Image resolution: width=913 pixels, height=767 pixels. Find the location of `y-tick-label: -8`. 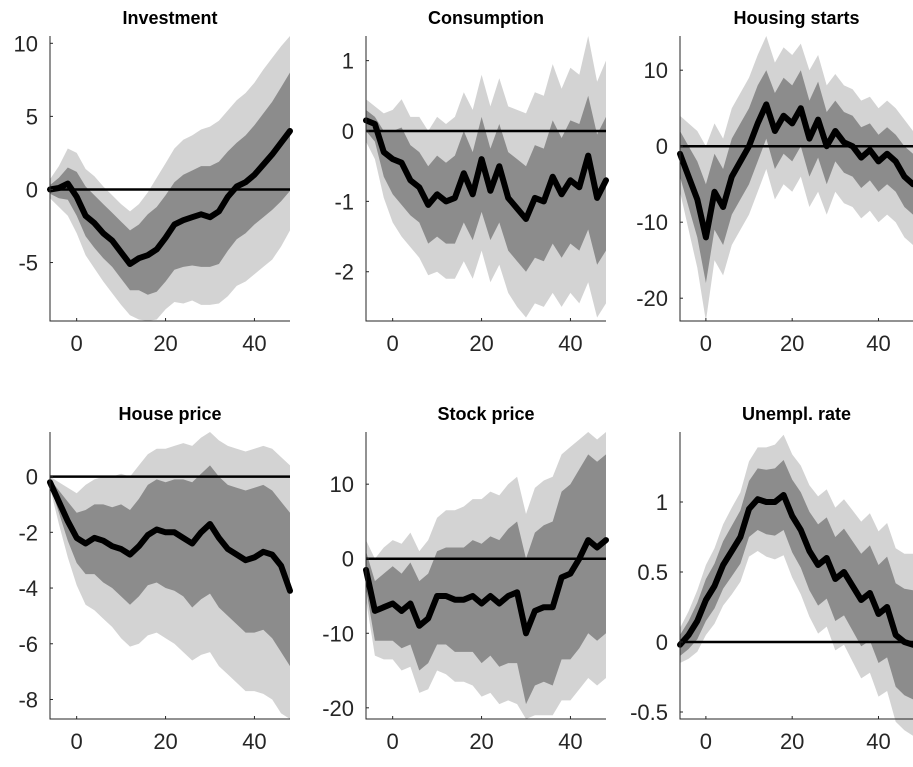

y-tick-label: -8 is located at coordinates (28, 699).